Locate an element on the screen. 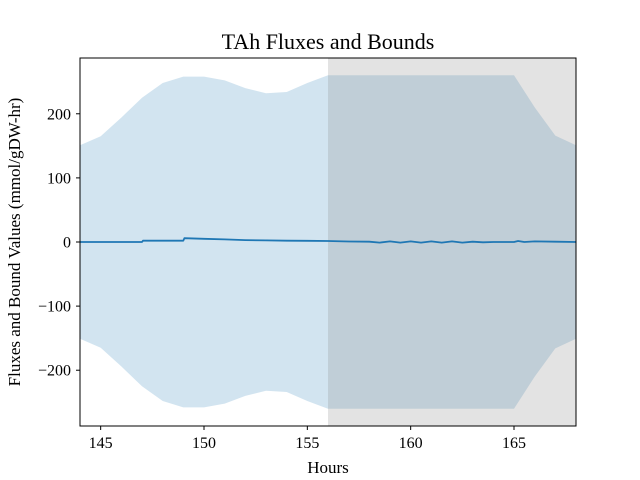  flux-line is located at coordinates (328, 240).